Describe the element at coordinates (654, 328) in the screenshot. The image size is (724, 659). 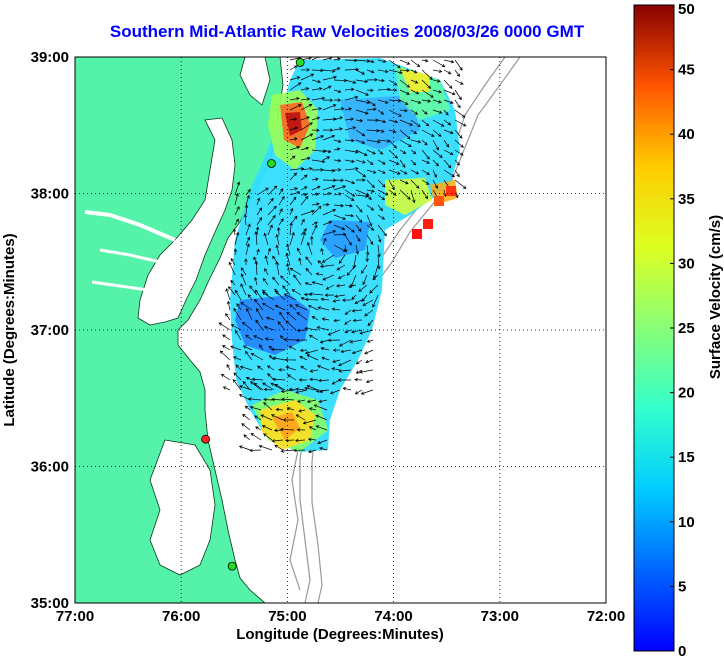
I see `colorbar` at that location.